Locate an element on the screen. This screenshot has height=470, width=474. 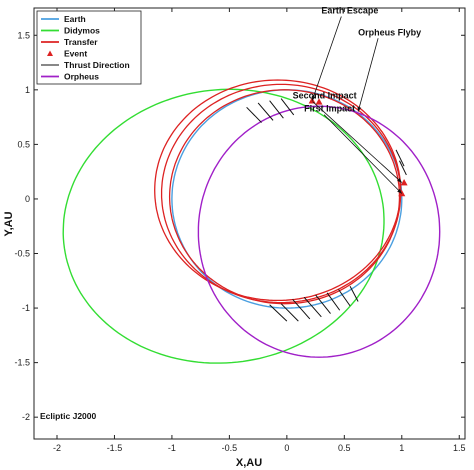
legend-label-earth: Earth is located at coordinates (75, 19).